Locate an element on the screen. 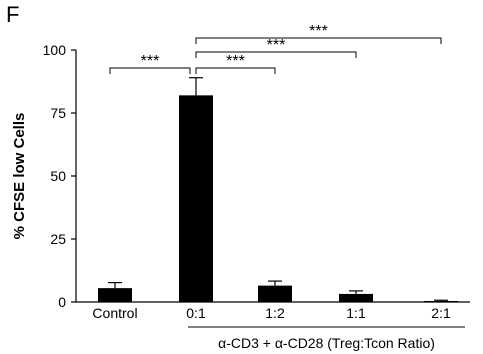  bar-2:1 is located at coordinates (441, 301).